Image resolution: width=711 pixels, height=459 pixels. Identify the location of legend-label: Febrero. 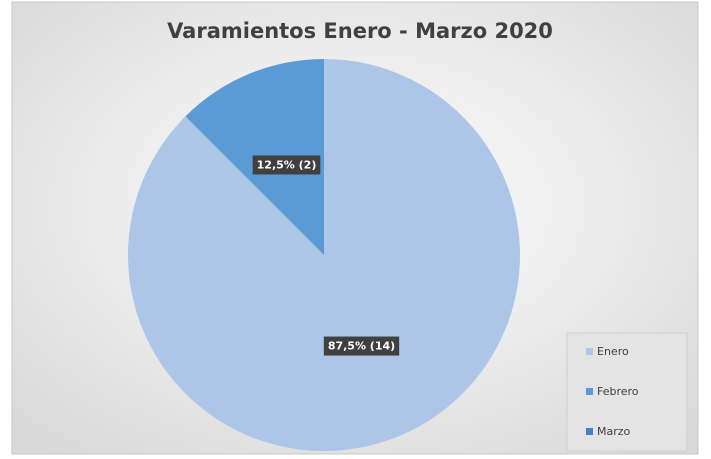
(618, 391).